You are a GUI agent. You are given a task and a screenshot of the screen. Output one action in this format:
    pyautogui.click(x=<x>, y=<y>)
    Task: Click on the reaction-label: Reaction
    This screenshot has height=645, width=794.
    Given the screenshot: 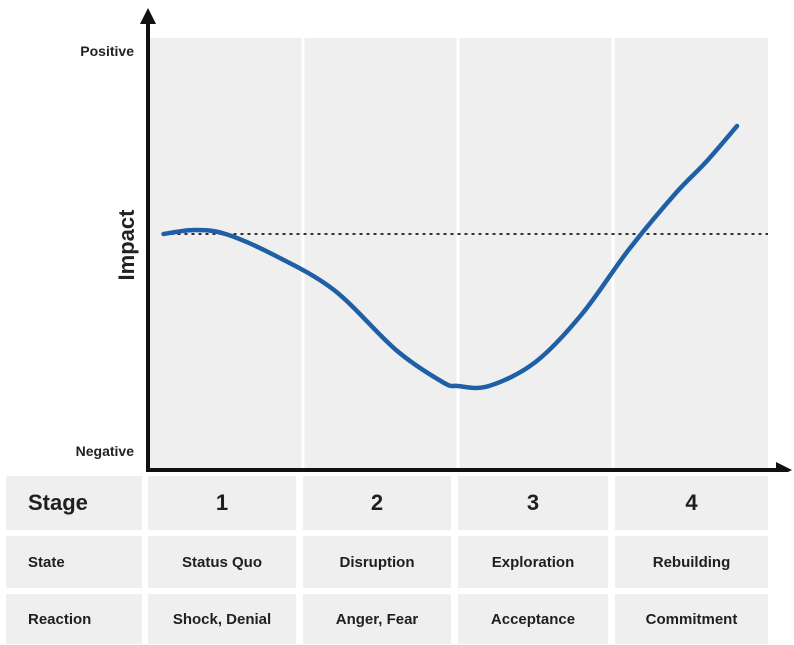 What is the action you would take?
    pyautogui.click(x=74, y=619)
    